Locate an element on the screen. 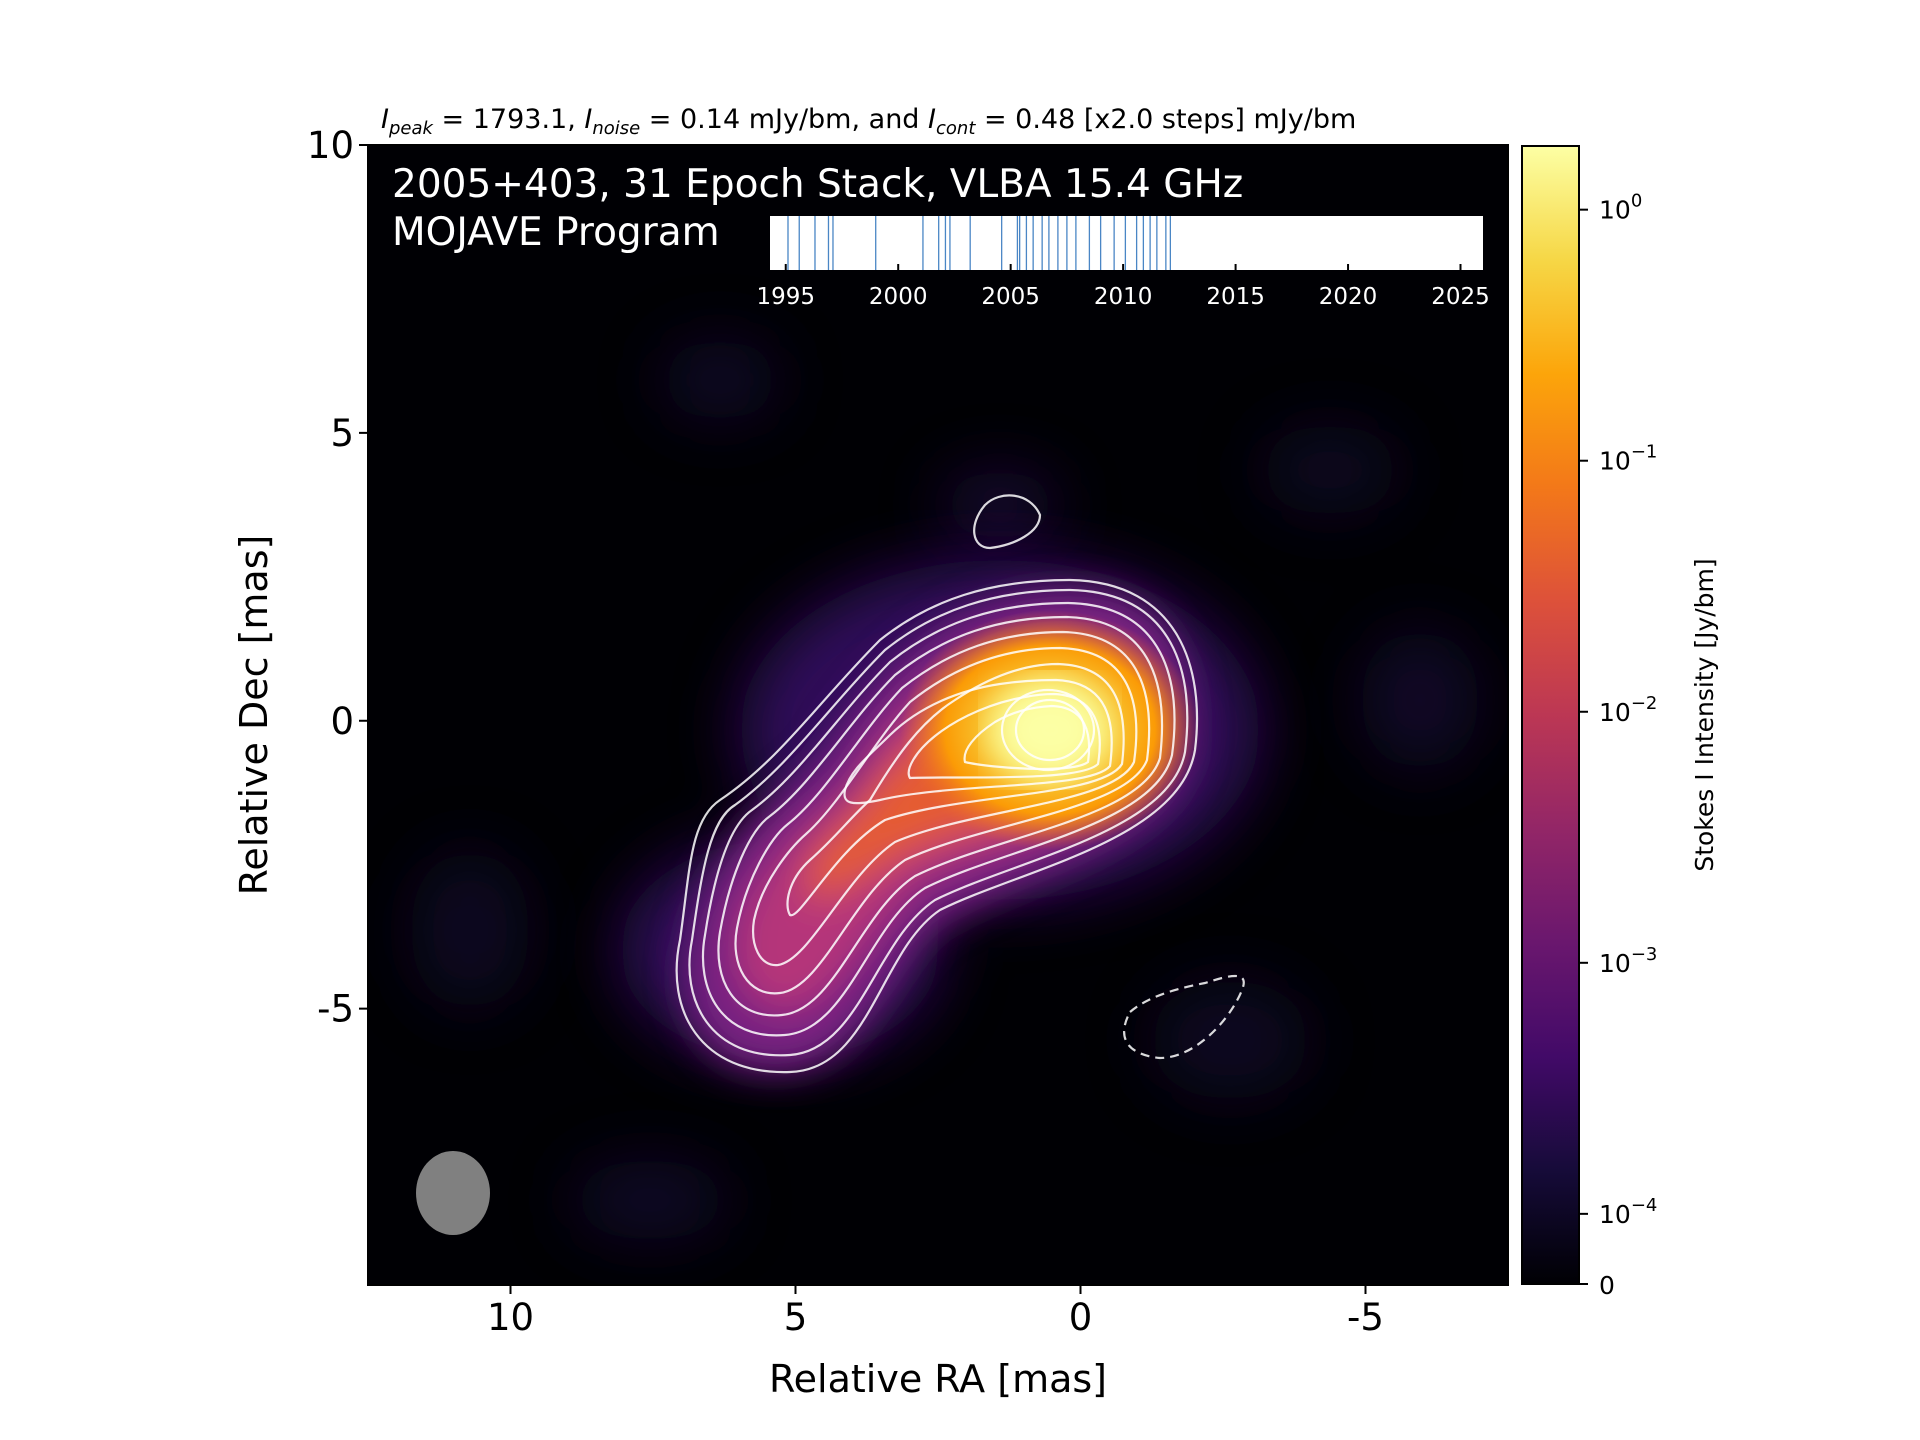  timeline-tick-label: 2015 is located at coordinates (1235, 297).